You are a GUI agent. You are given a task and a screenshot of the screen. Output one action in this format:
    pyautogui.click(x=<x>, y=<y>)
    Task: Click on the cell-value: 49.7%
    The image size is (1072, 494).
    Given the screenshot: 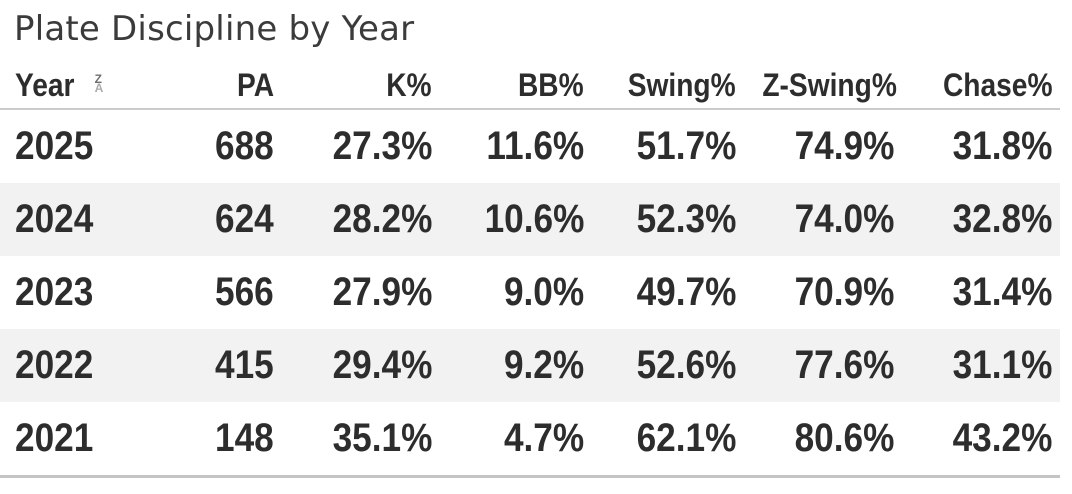 What is the action you would take?
    pyautogui.click(x=686, y=291)
    